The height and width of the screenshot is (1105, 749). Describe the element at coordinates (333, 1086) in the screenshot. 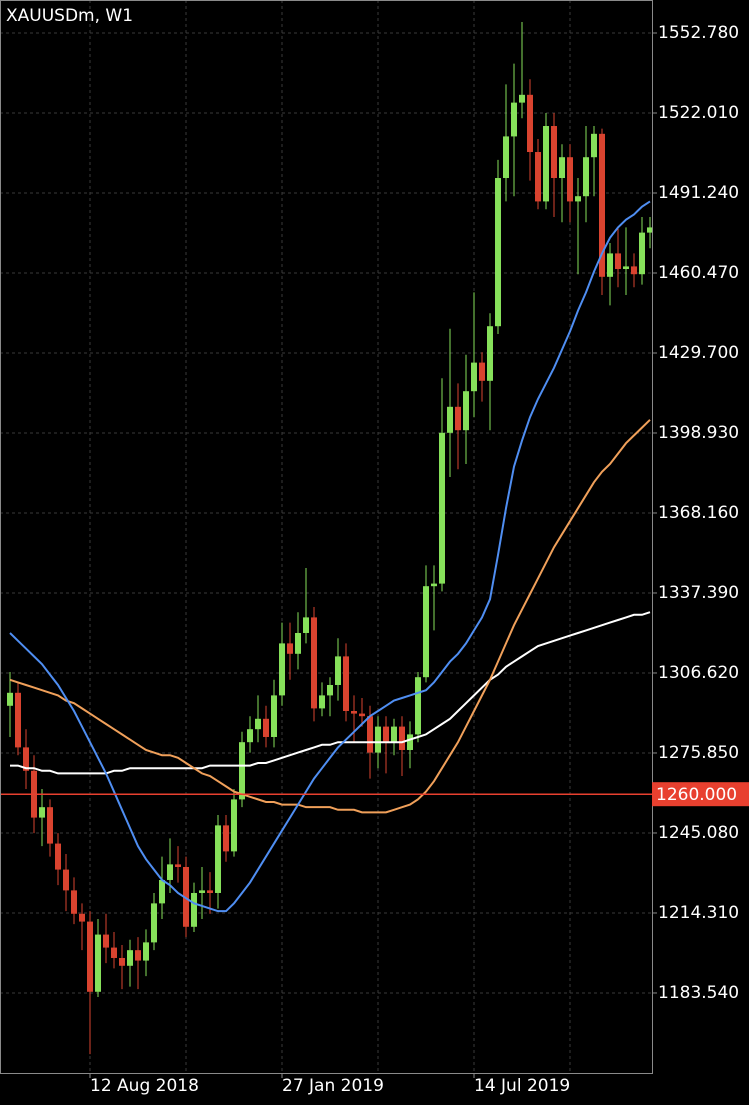

I see `x-tick-label: 27 Jan 2019` at that location.